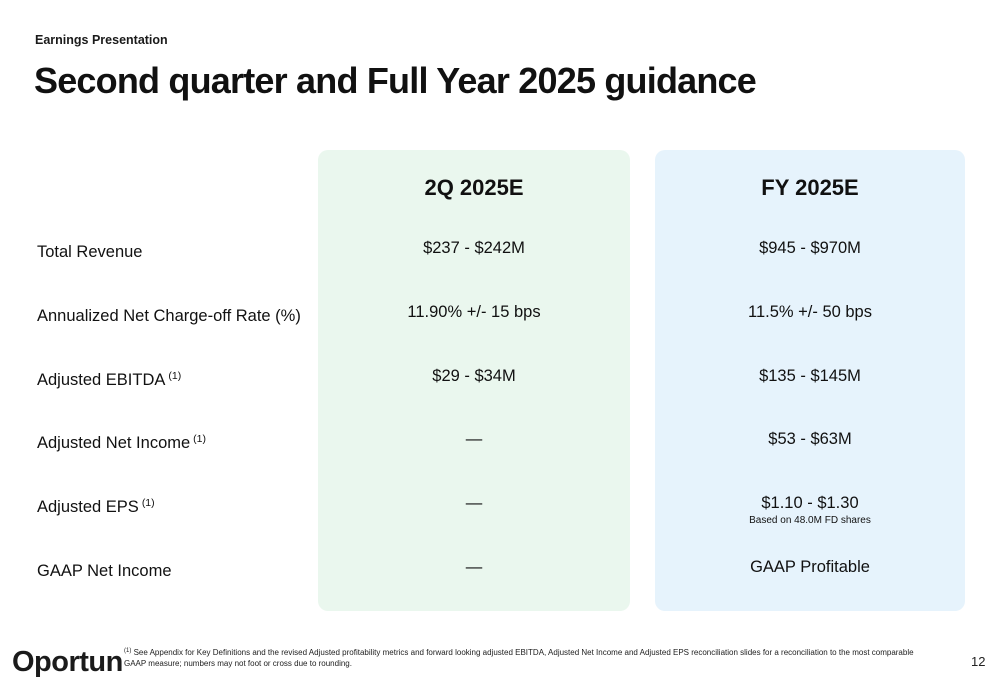 Image resolution: width=1000 pixels, height=685 pixels. What do you see at coordinates (104, 571) in the screenshot?
I see `row-label: GAAP Net Income` at bounding box center [104, 571].